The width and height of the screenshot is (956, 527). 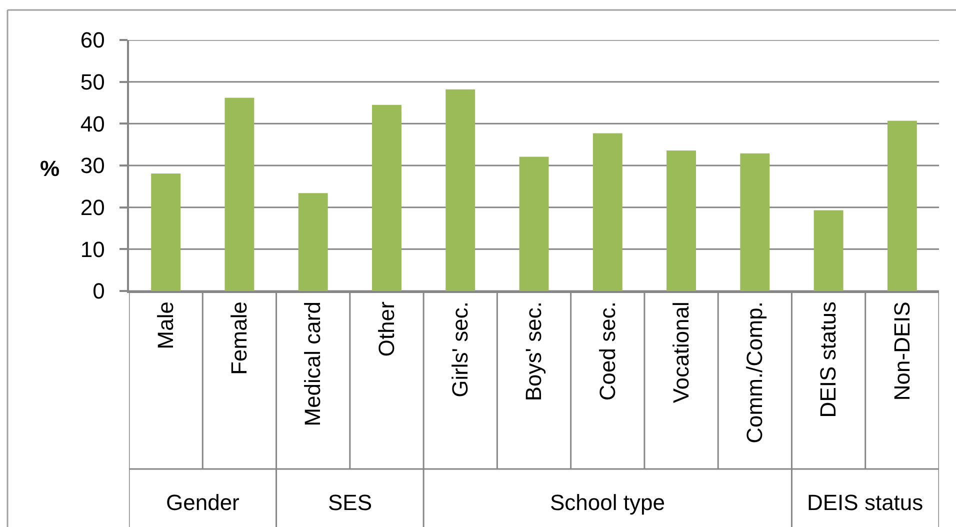 I want to click on y-tick-label: 30, so click(x=92, y=165).